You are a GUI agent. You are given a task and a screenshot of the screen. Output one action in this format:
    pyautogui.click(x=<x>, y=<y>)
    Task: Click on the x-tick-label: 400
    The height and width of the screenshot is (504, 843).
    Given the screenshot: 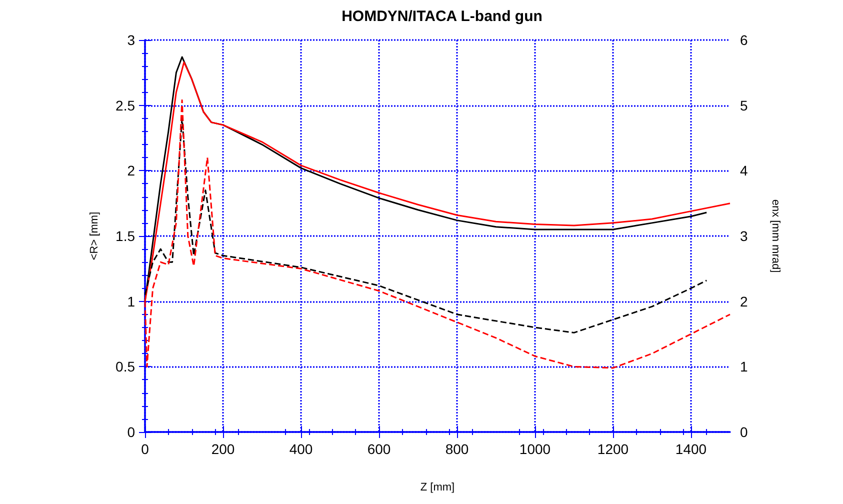 What is the action you would take?
    pyautogui.click(x=301, y=449)
    